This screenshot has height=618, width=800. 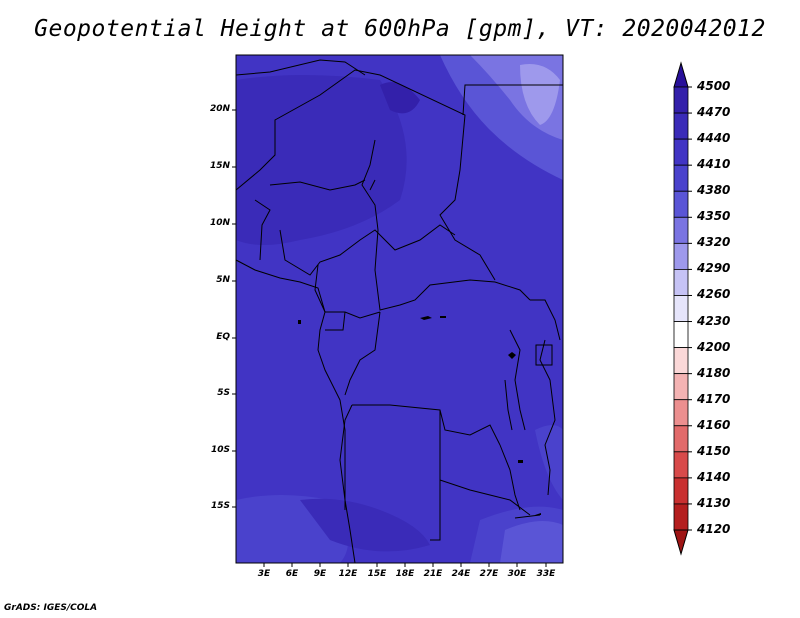 I want to click on lat-label-5s: 5S, so click(x=223, y=393).